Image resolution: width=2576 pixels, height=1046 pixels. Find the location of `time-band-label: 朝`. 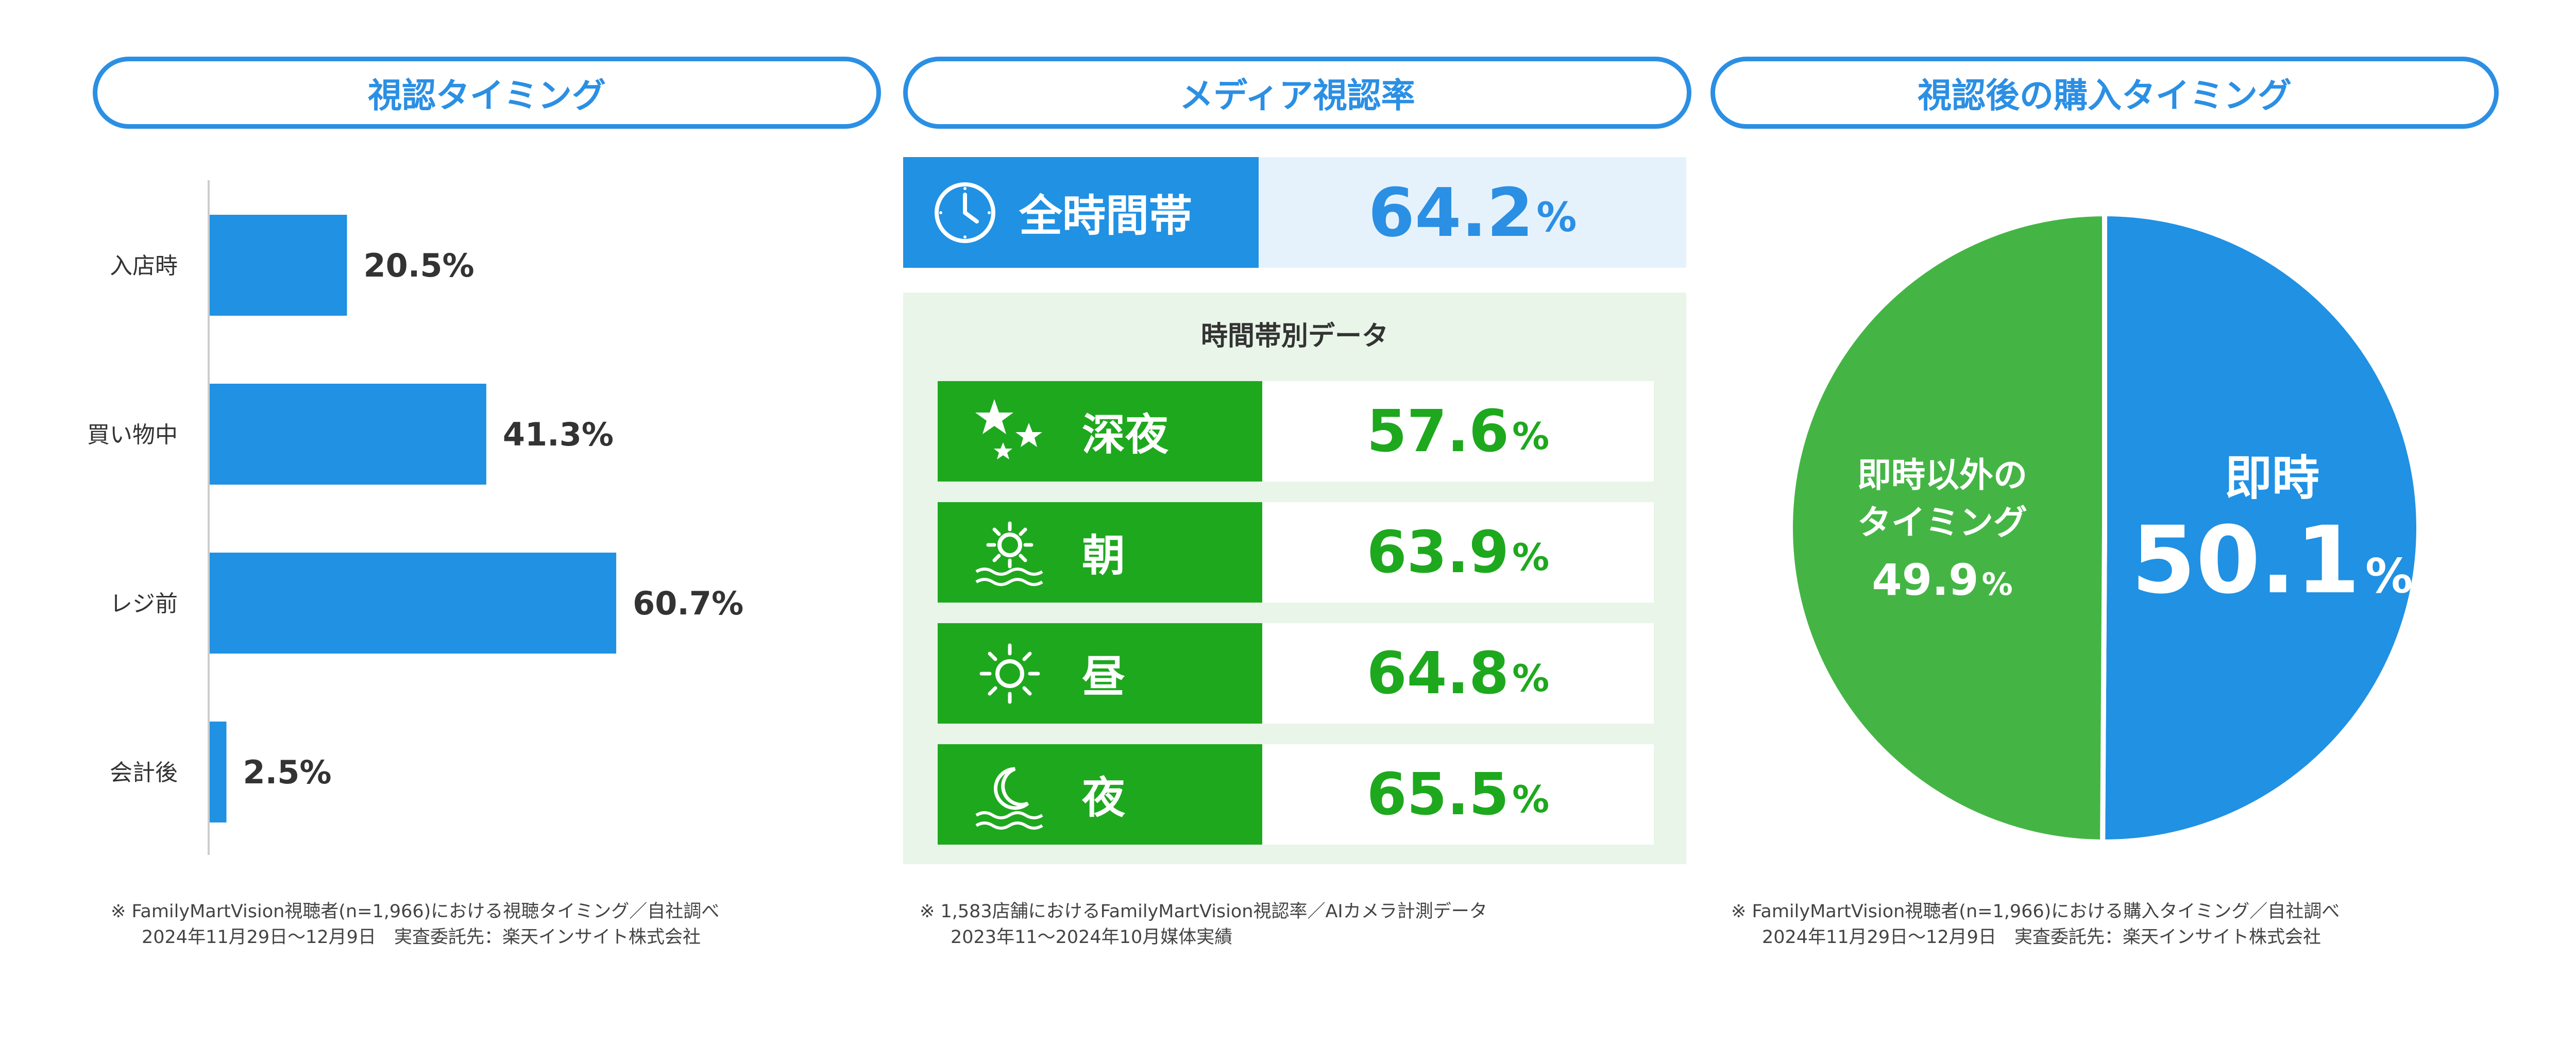

time-band-label: 朝 is located at coordinates (1104, 555).